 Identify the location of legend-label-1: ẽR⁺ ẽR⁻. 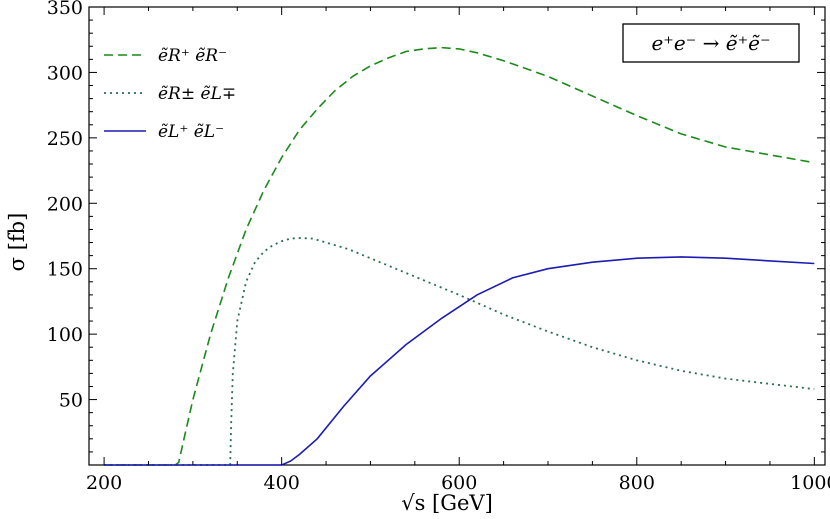
(192, 56).